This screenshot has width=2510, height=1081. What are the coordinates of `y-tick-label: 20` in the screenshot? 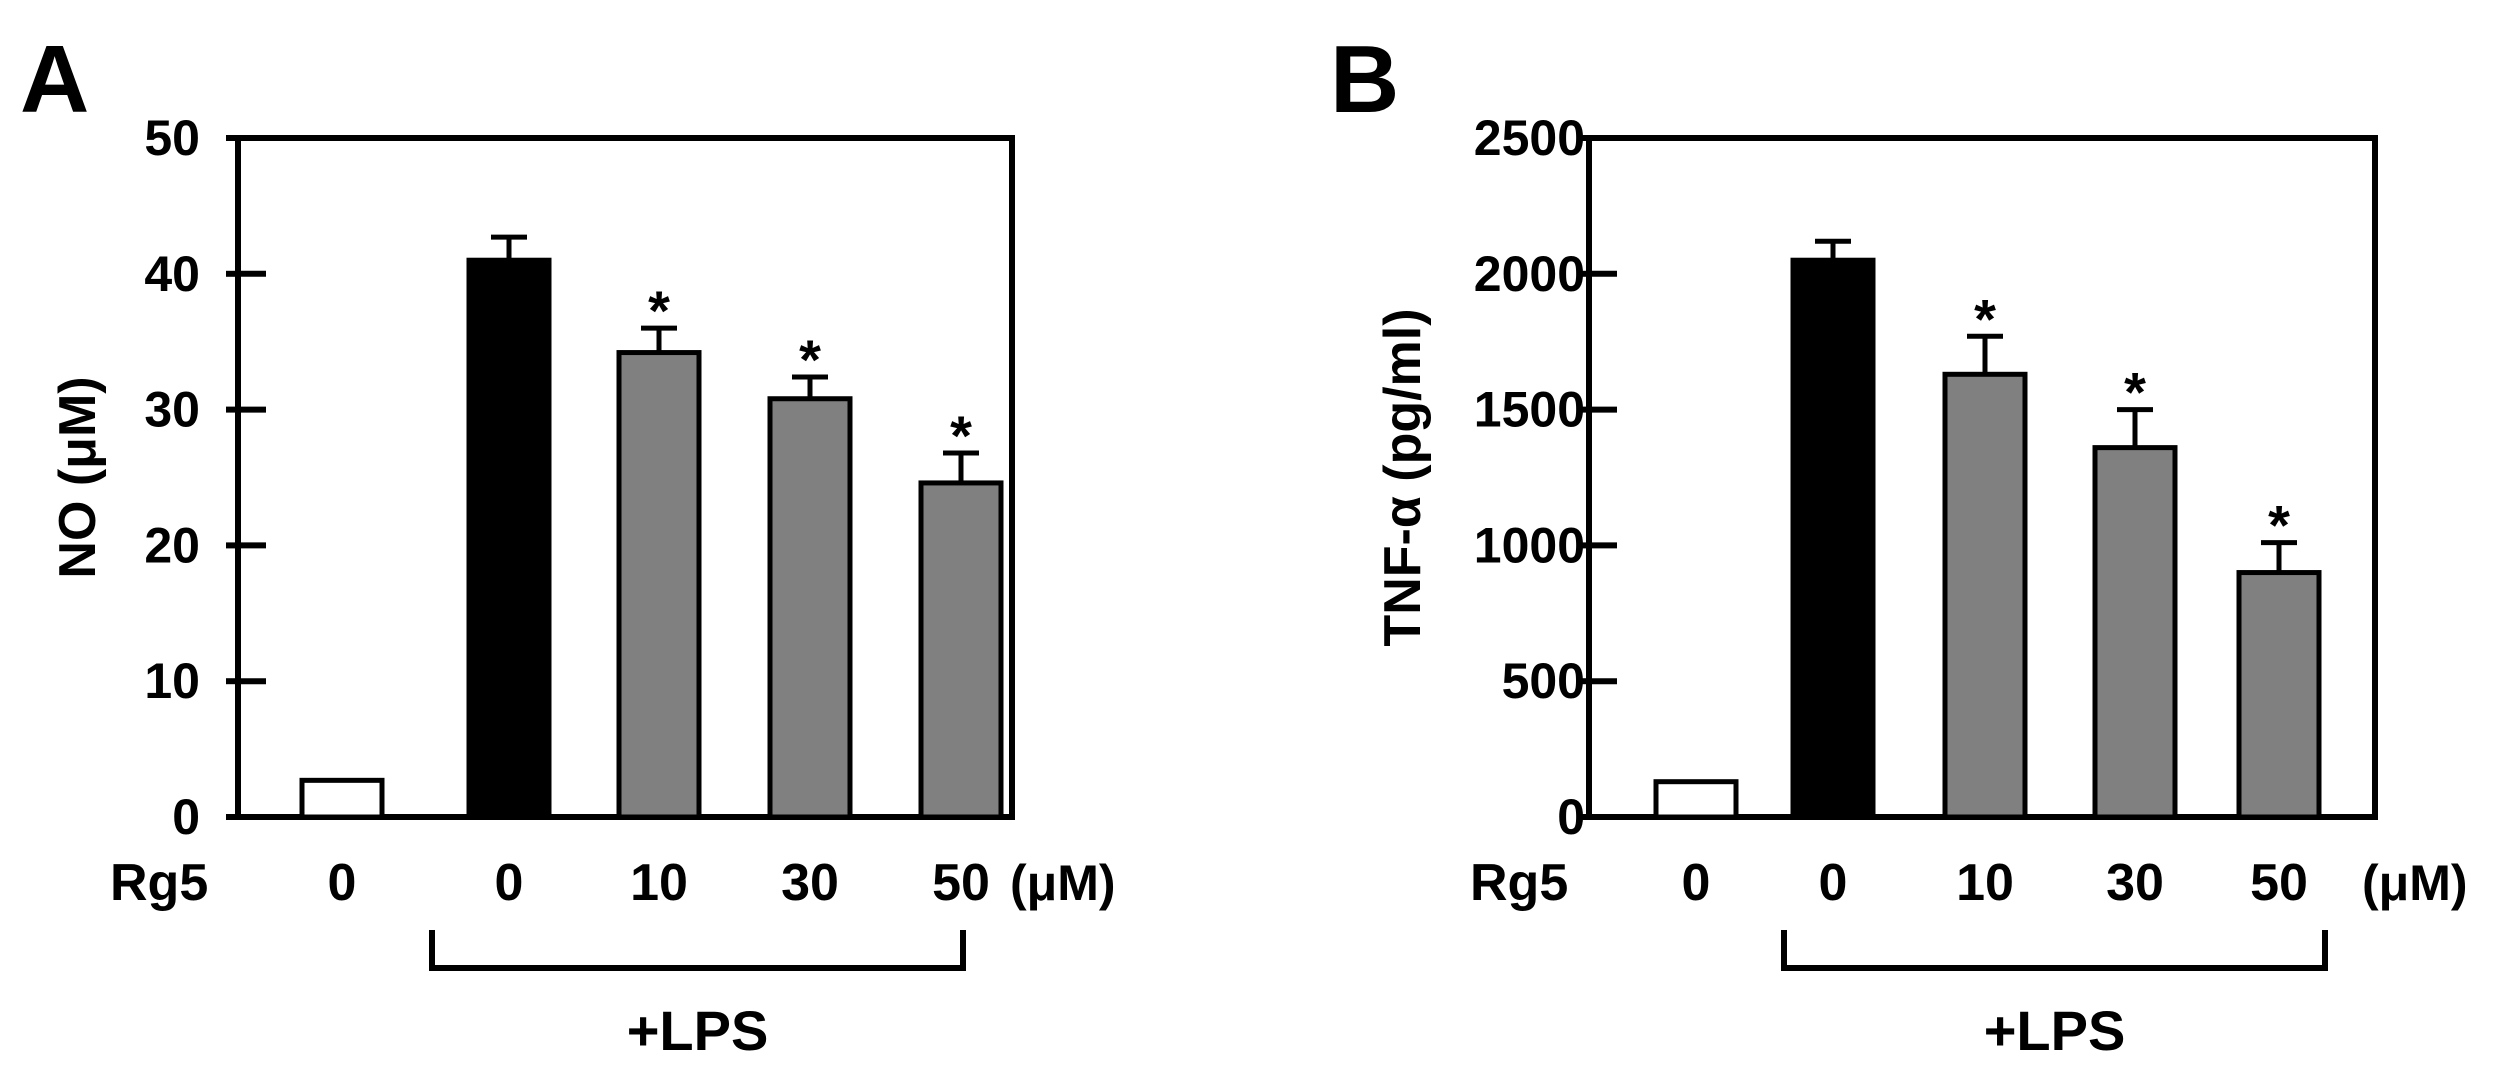 It's located at (172, 545).